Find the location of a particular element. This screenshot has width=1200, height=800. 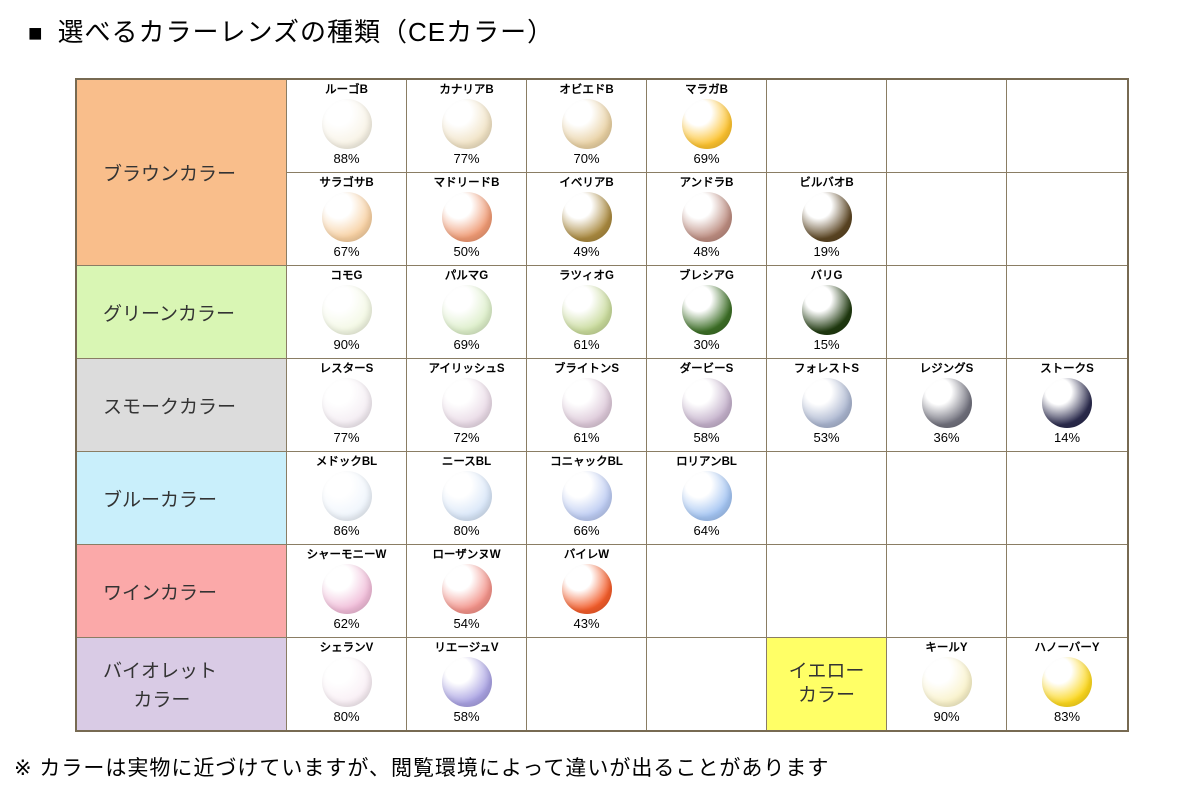

lens-cell: シャーモニーW 62% is located at coordinates (347, 591).